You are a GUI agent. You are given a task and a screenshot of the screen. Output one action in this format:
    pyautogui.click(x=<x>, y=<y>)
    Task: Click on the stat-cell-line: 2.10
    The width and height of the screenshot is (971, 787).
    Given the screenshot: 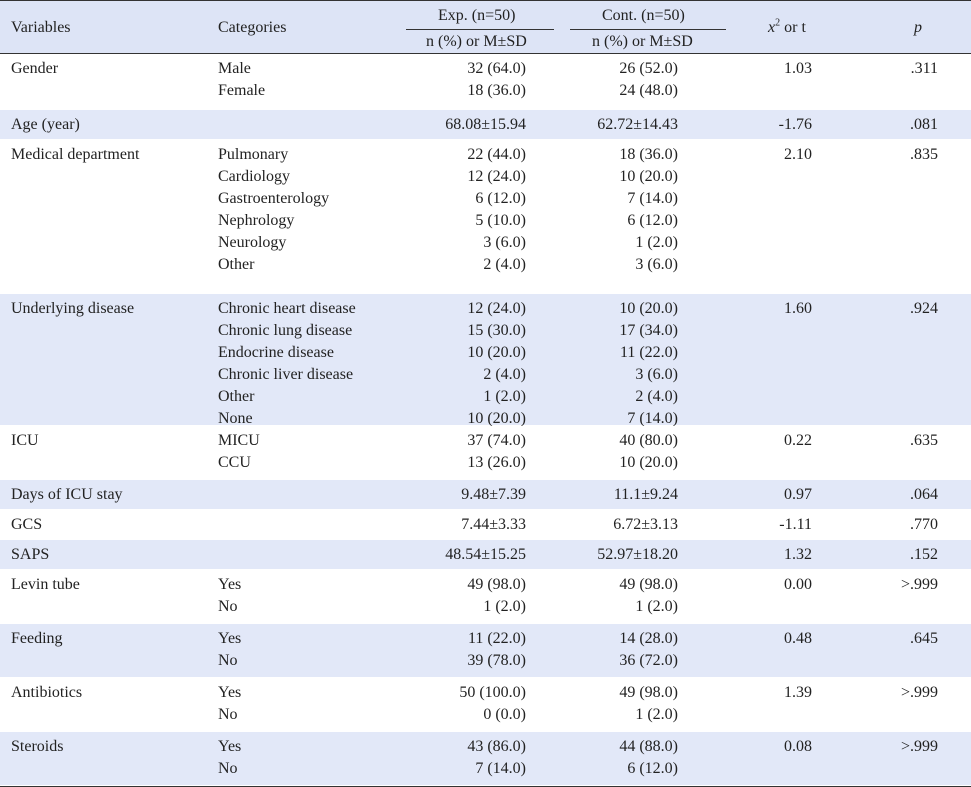 What is the action you would take?
    pyautogui.click(x=798, y=154)
    